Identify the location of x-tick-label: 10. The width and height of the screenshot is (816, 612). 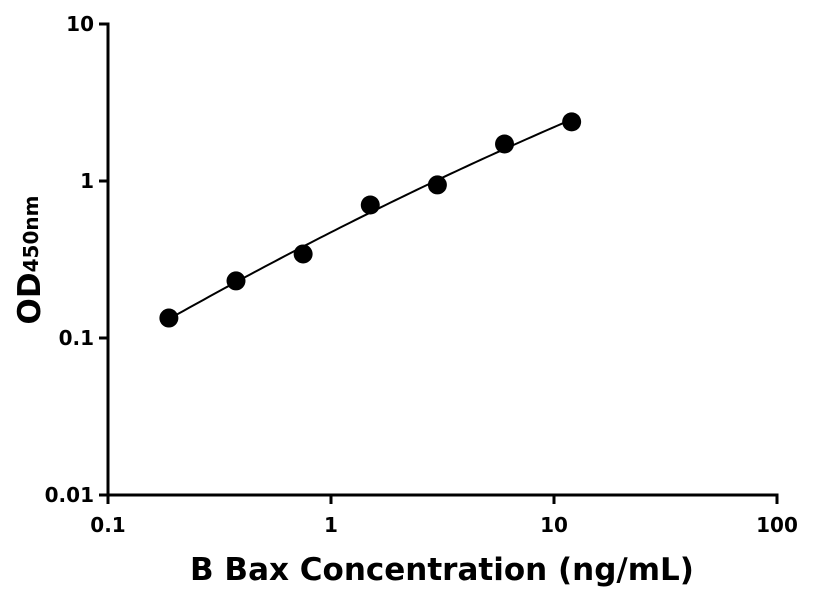
(554, 525).